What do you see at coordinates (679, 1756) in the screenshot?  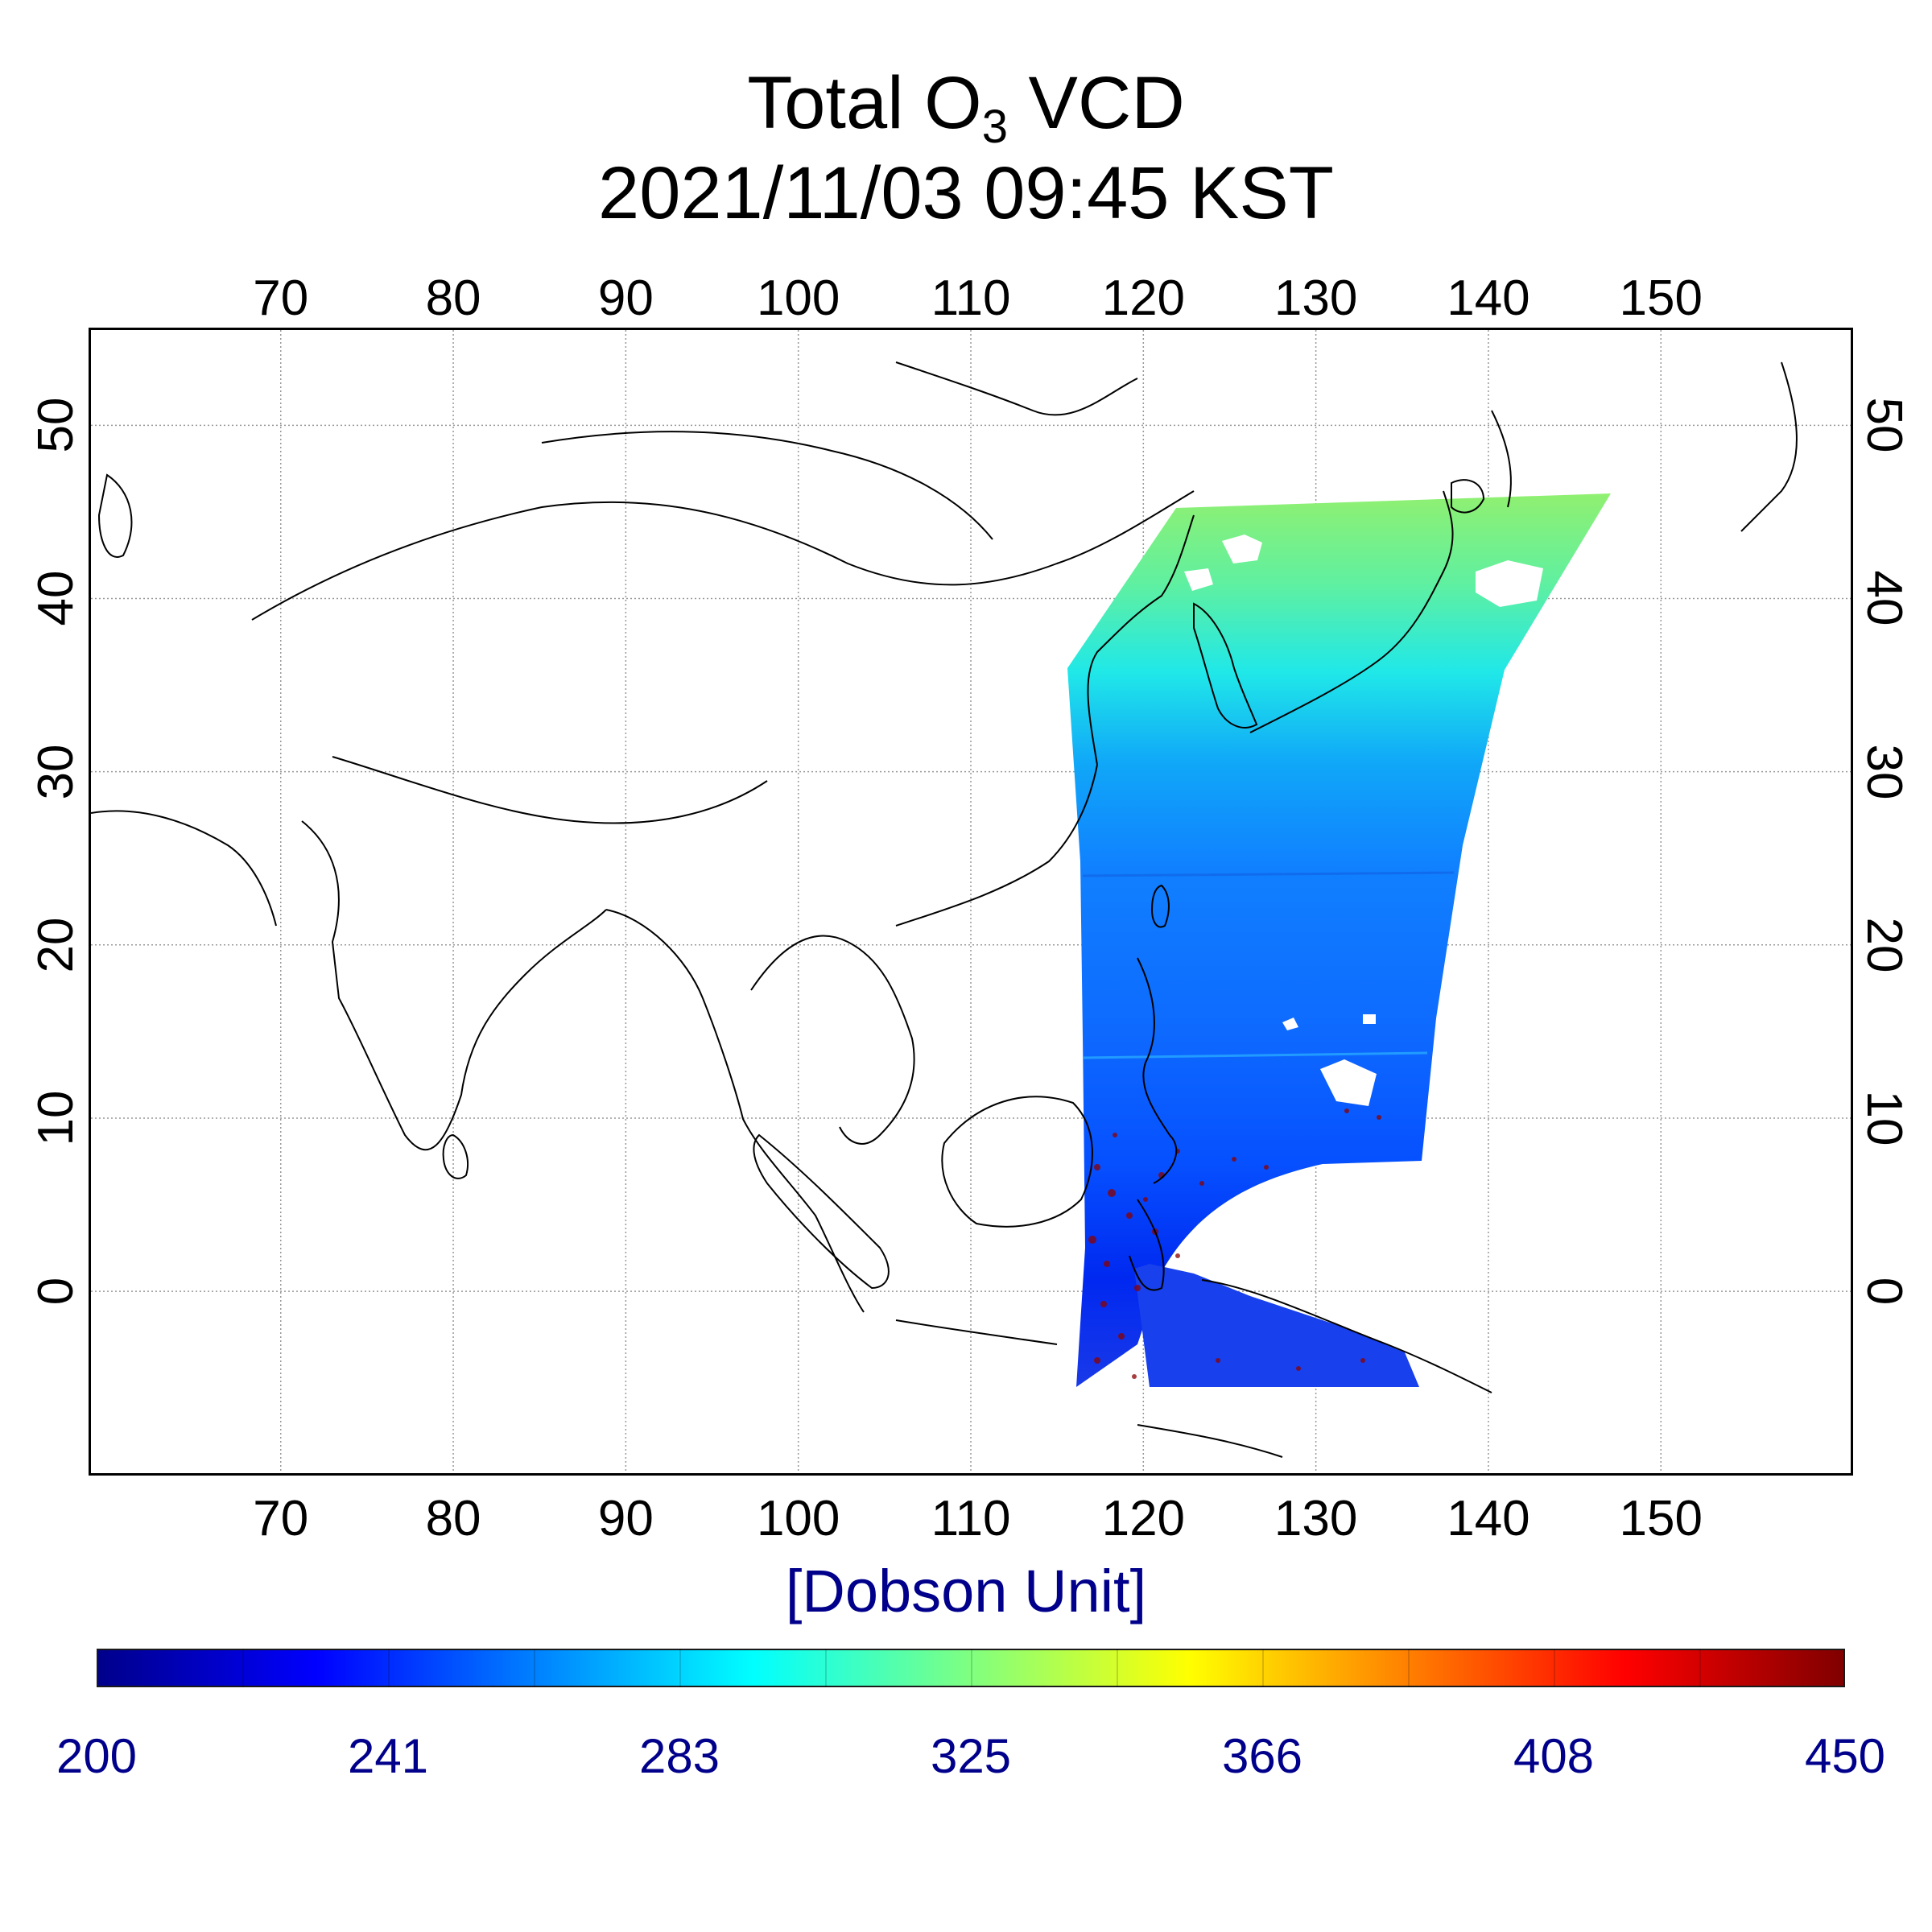 I see `colorbar-tick-label: 283` at bounding box center [679, 1756].